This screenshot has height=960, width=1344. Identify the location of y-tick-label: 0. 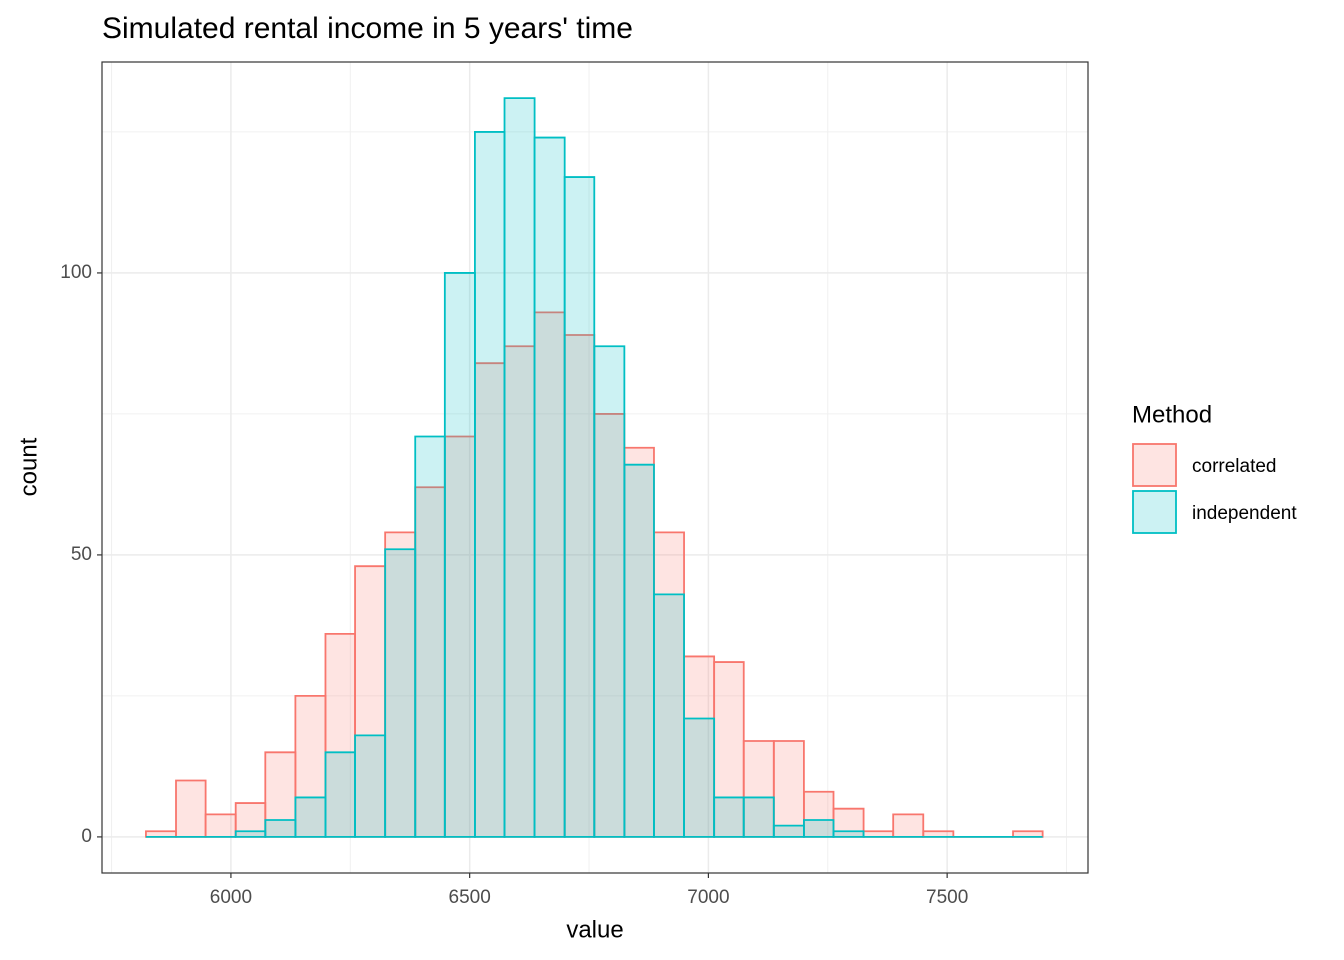
(86, 836).